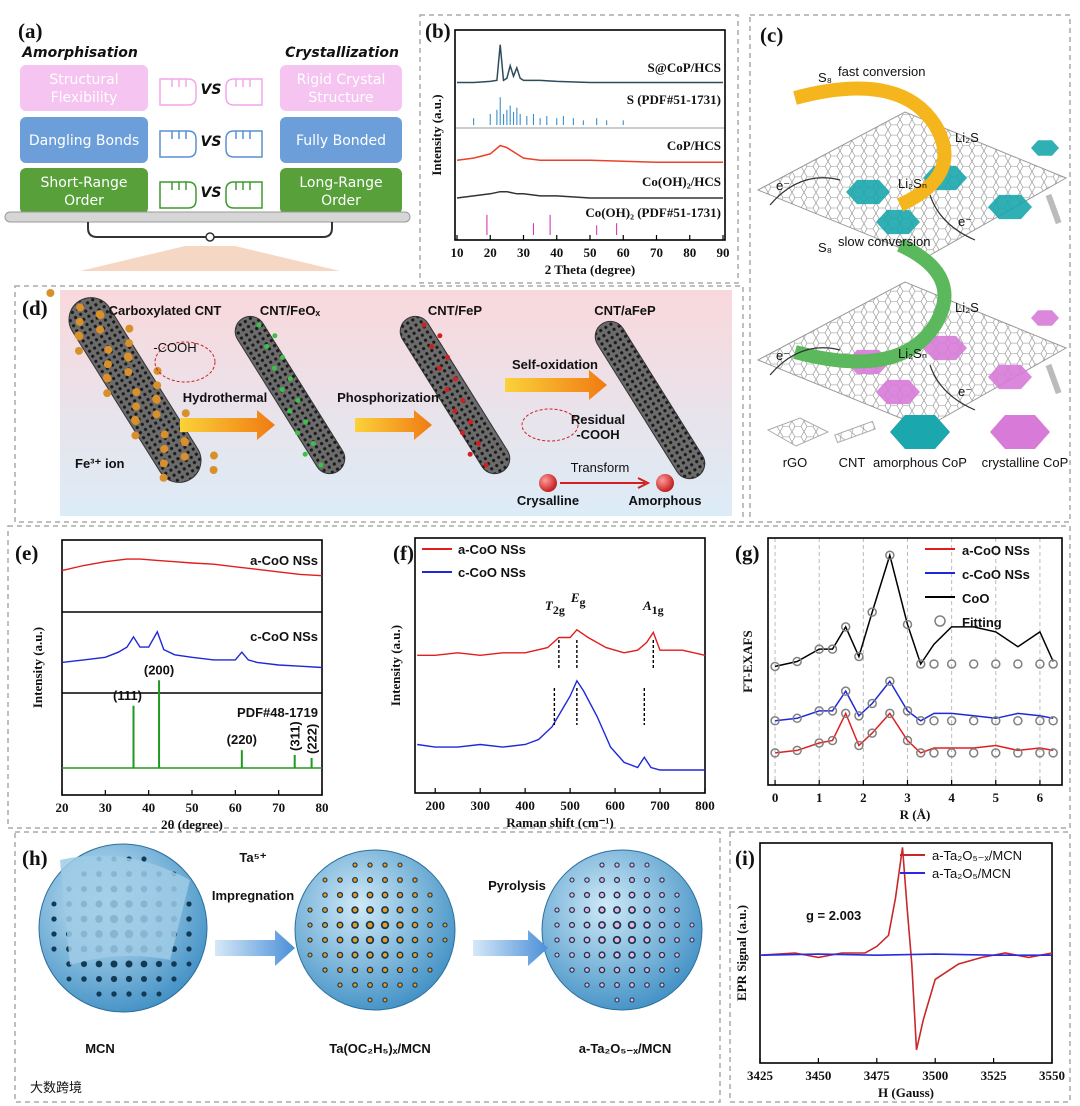 The image size is (1080, 1106). Describe the element at coordinates (492, 572) in the screenshot. I see `legend-label: c-CoO NSs` at that location.